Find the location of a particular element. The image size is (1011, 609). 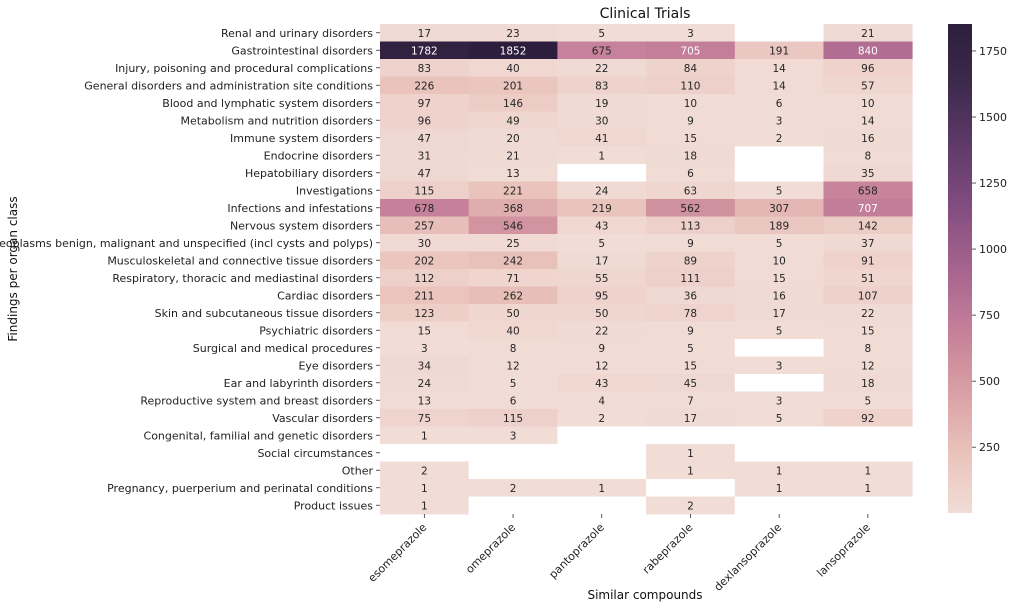

cell-value-label: 678 is located at coordinates (424, 209).